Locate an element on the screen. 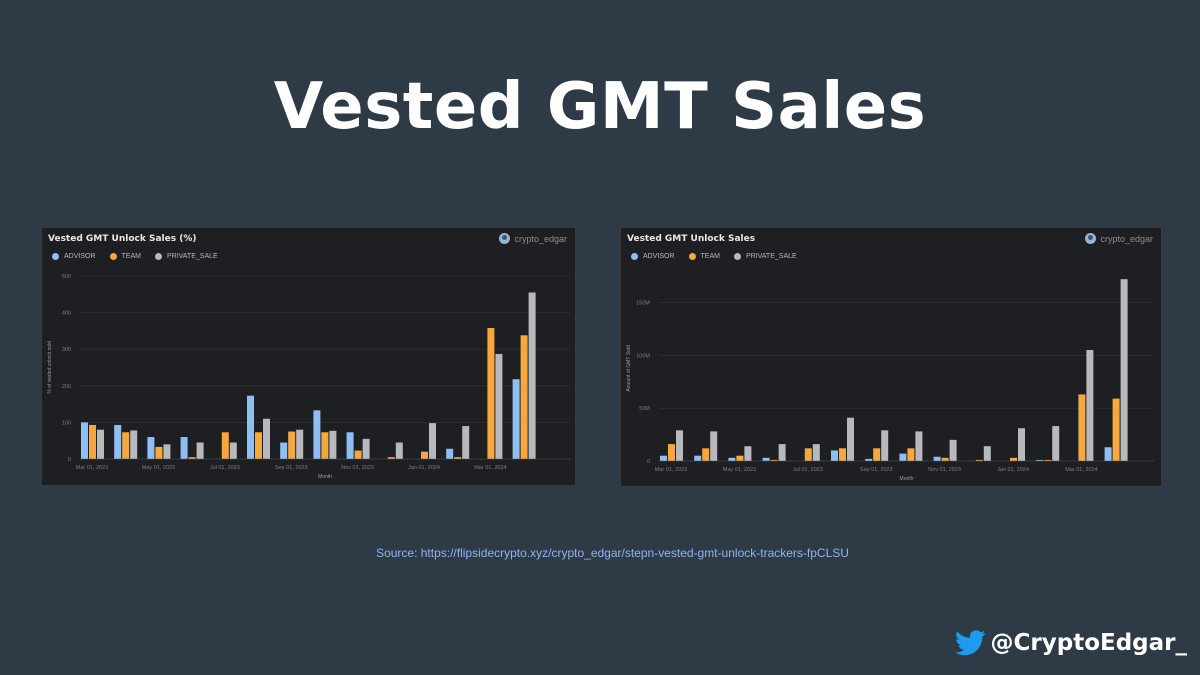 The height and width of the screenshot is (675, 1200). x-tick-label: May 01, 2023 is located at coordinates (739, 470).